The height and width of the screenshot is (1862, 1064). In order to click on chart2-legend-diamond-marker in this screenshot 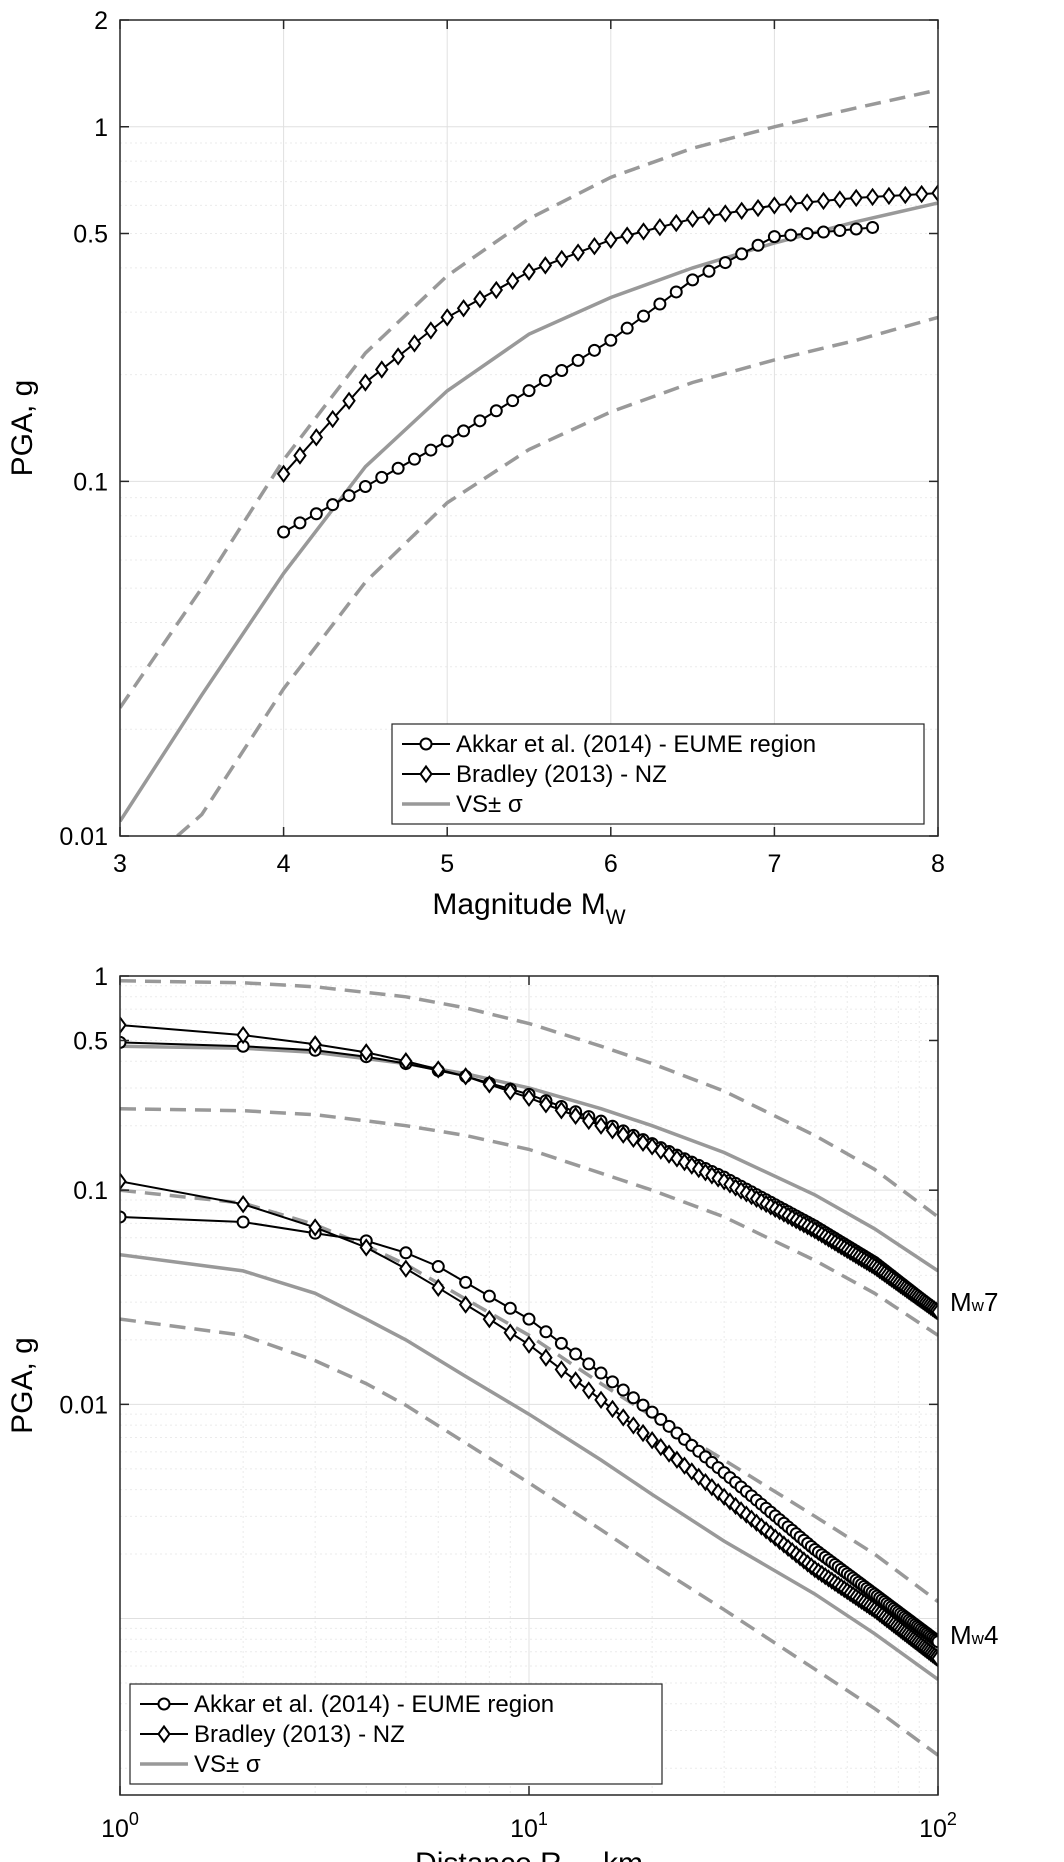, I will do `click(164, 1734)`.